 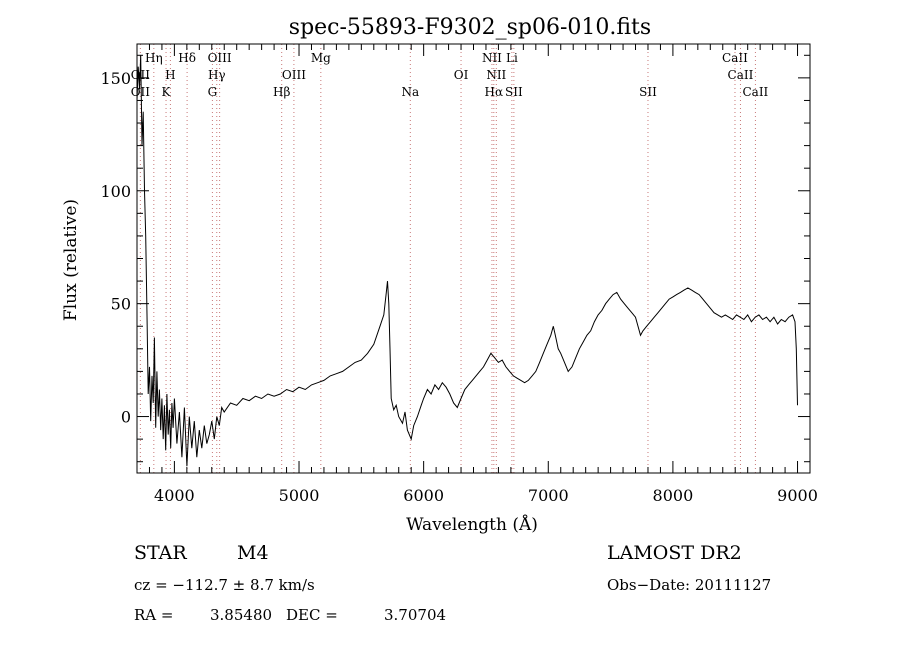 I want to click on spectral-line-label: OII, so click(x=141, y=92).